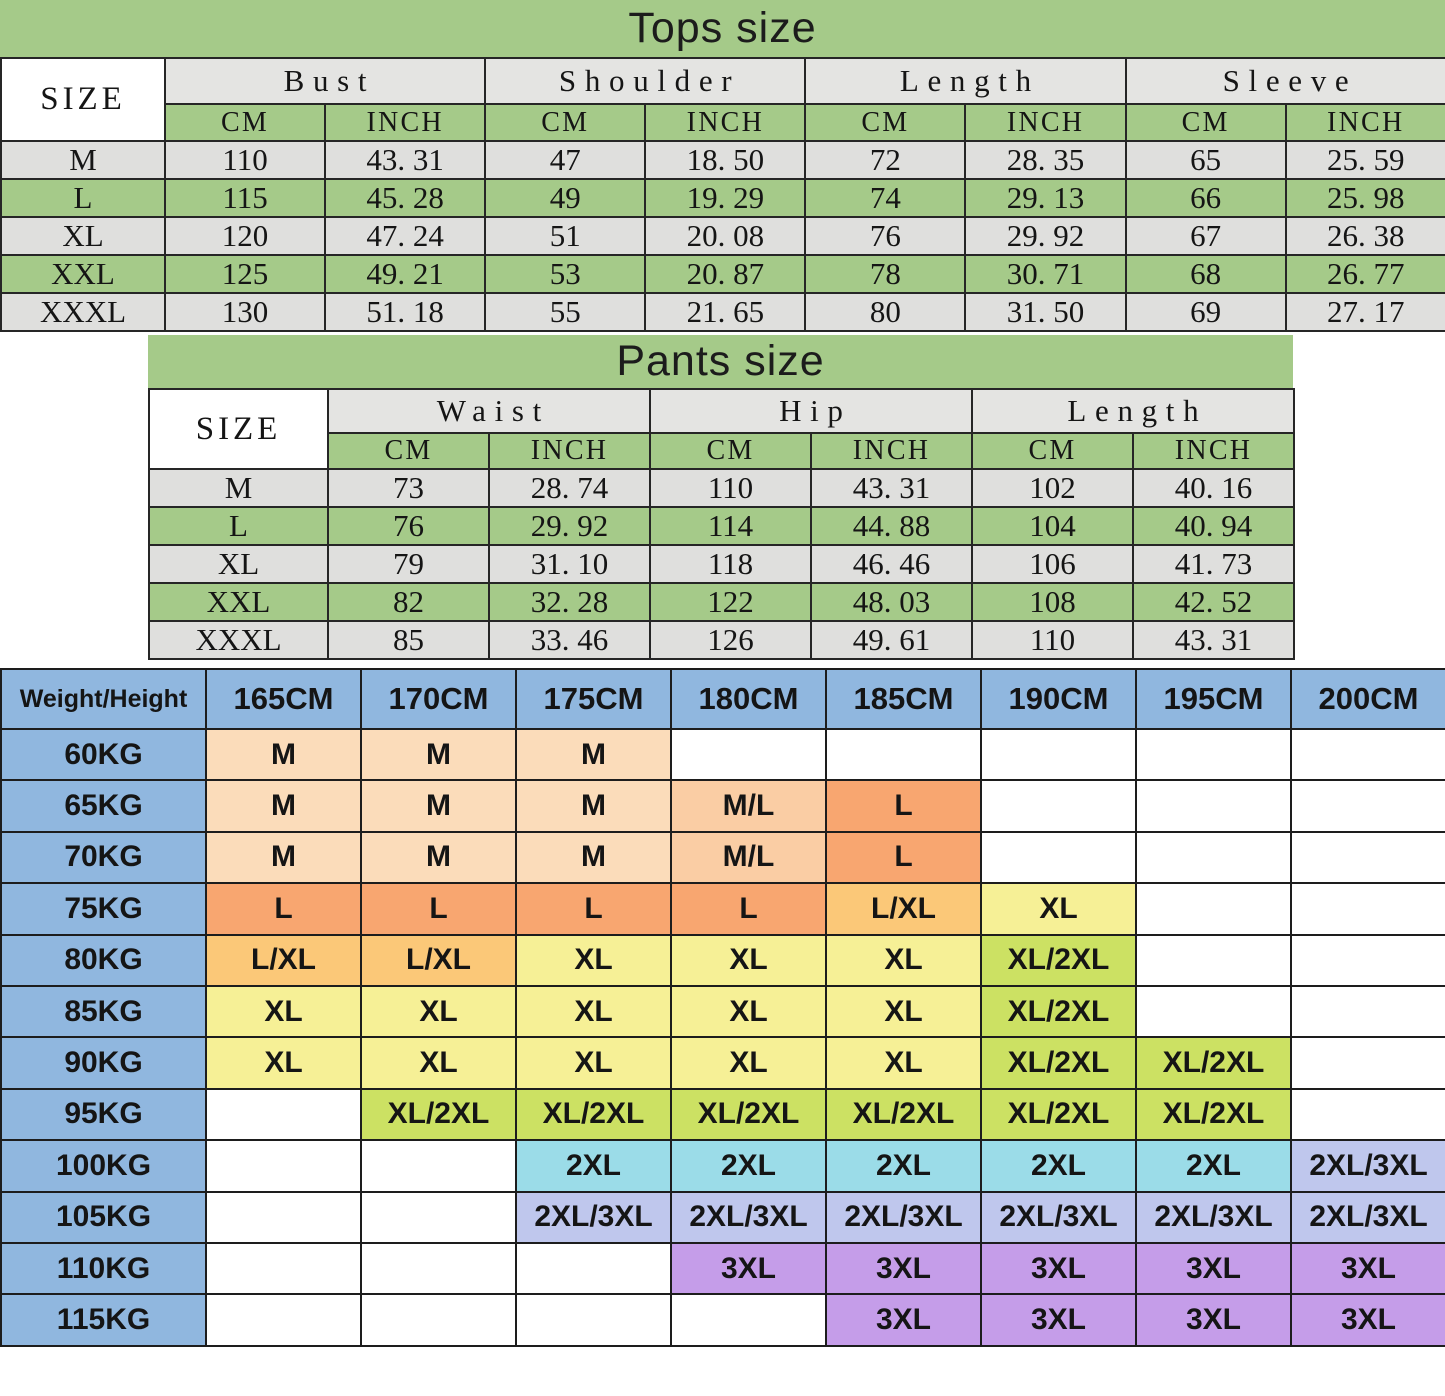  What do you see at coordinates (408, 640) in the screenshot?
I see `pants-value-cell: 85` at bounding box center [408, 640].